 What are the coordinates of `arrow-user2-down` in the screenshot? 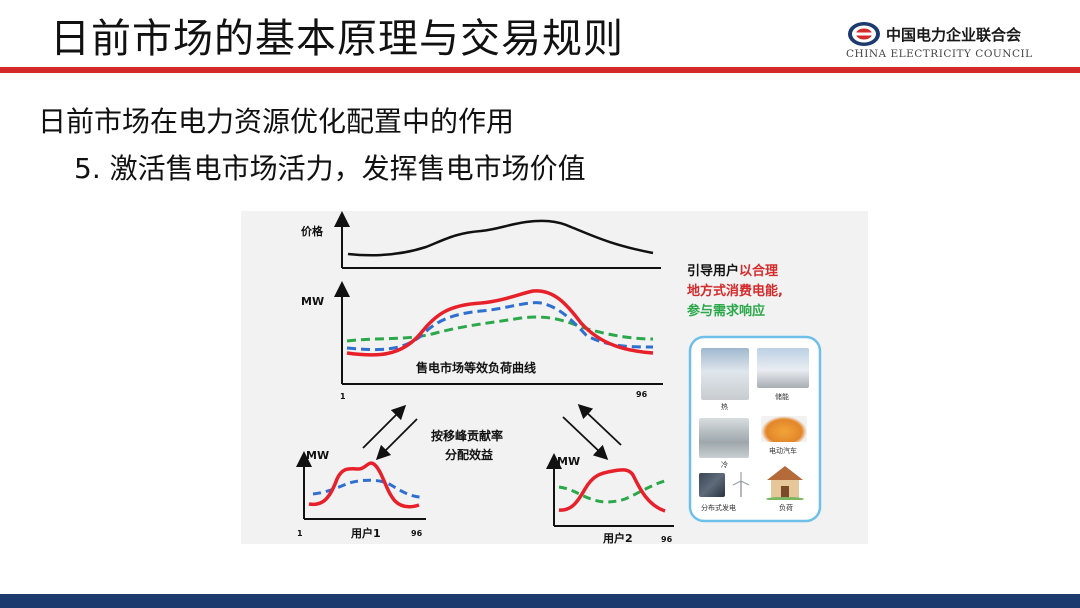 It's located at (585, 438).